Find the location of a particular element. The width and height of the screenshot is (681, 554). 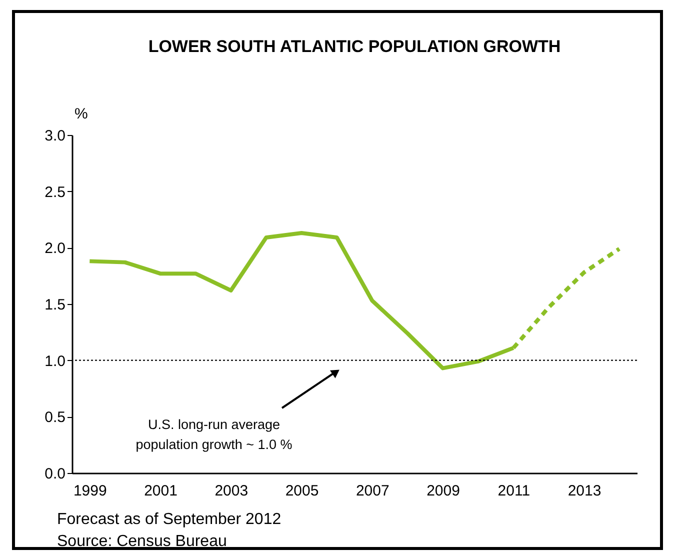

y-axis-title: % is located at coordinates (81, 114).